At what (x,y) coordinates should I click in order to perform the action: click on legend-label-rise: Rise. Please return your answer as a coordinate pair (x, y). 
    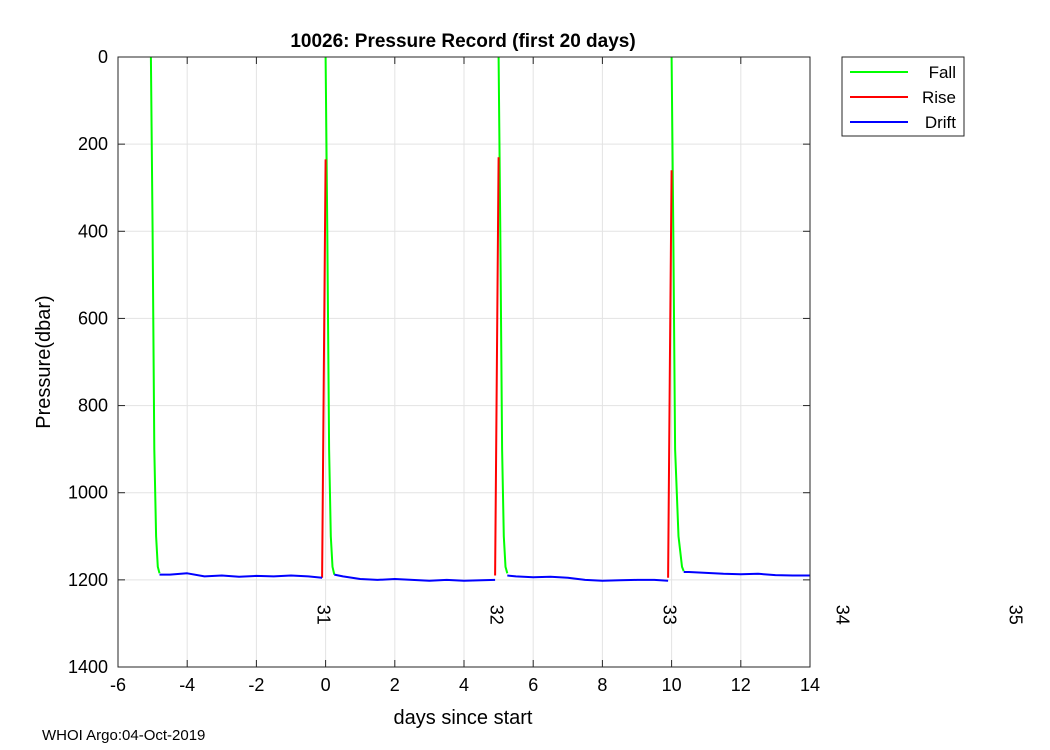
    Looking at the image, I should click on (939, 97).